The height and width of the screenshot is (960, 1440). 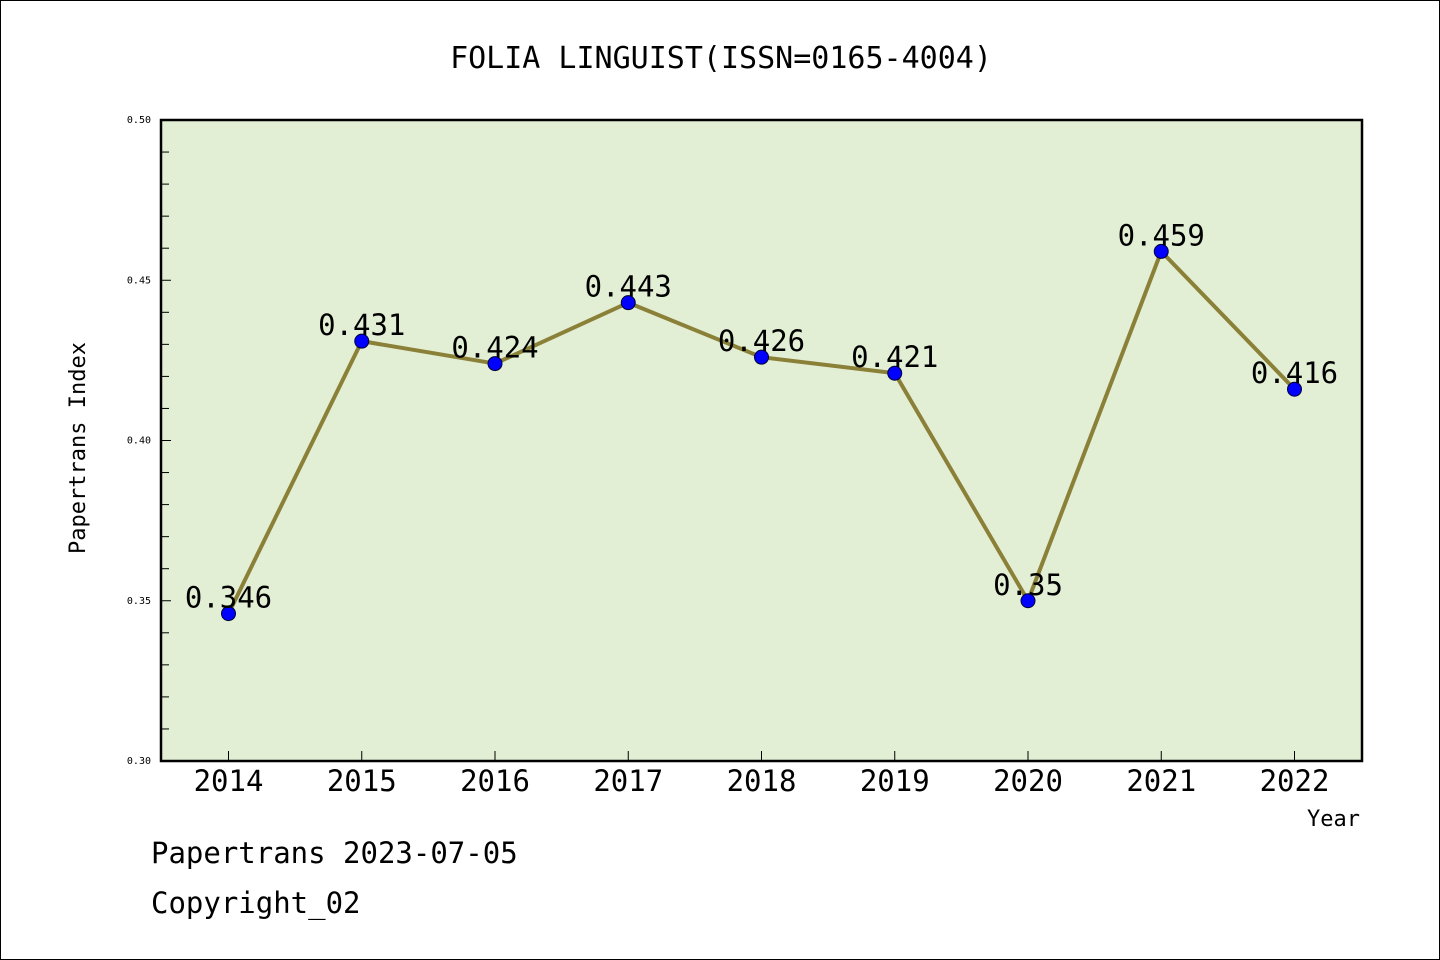 What do you see at coordinates (334, 853) in the screenshot?
I see `footer-date: Papertrans 2023-07-05` at bounding box center [334, 853].